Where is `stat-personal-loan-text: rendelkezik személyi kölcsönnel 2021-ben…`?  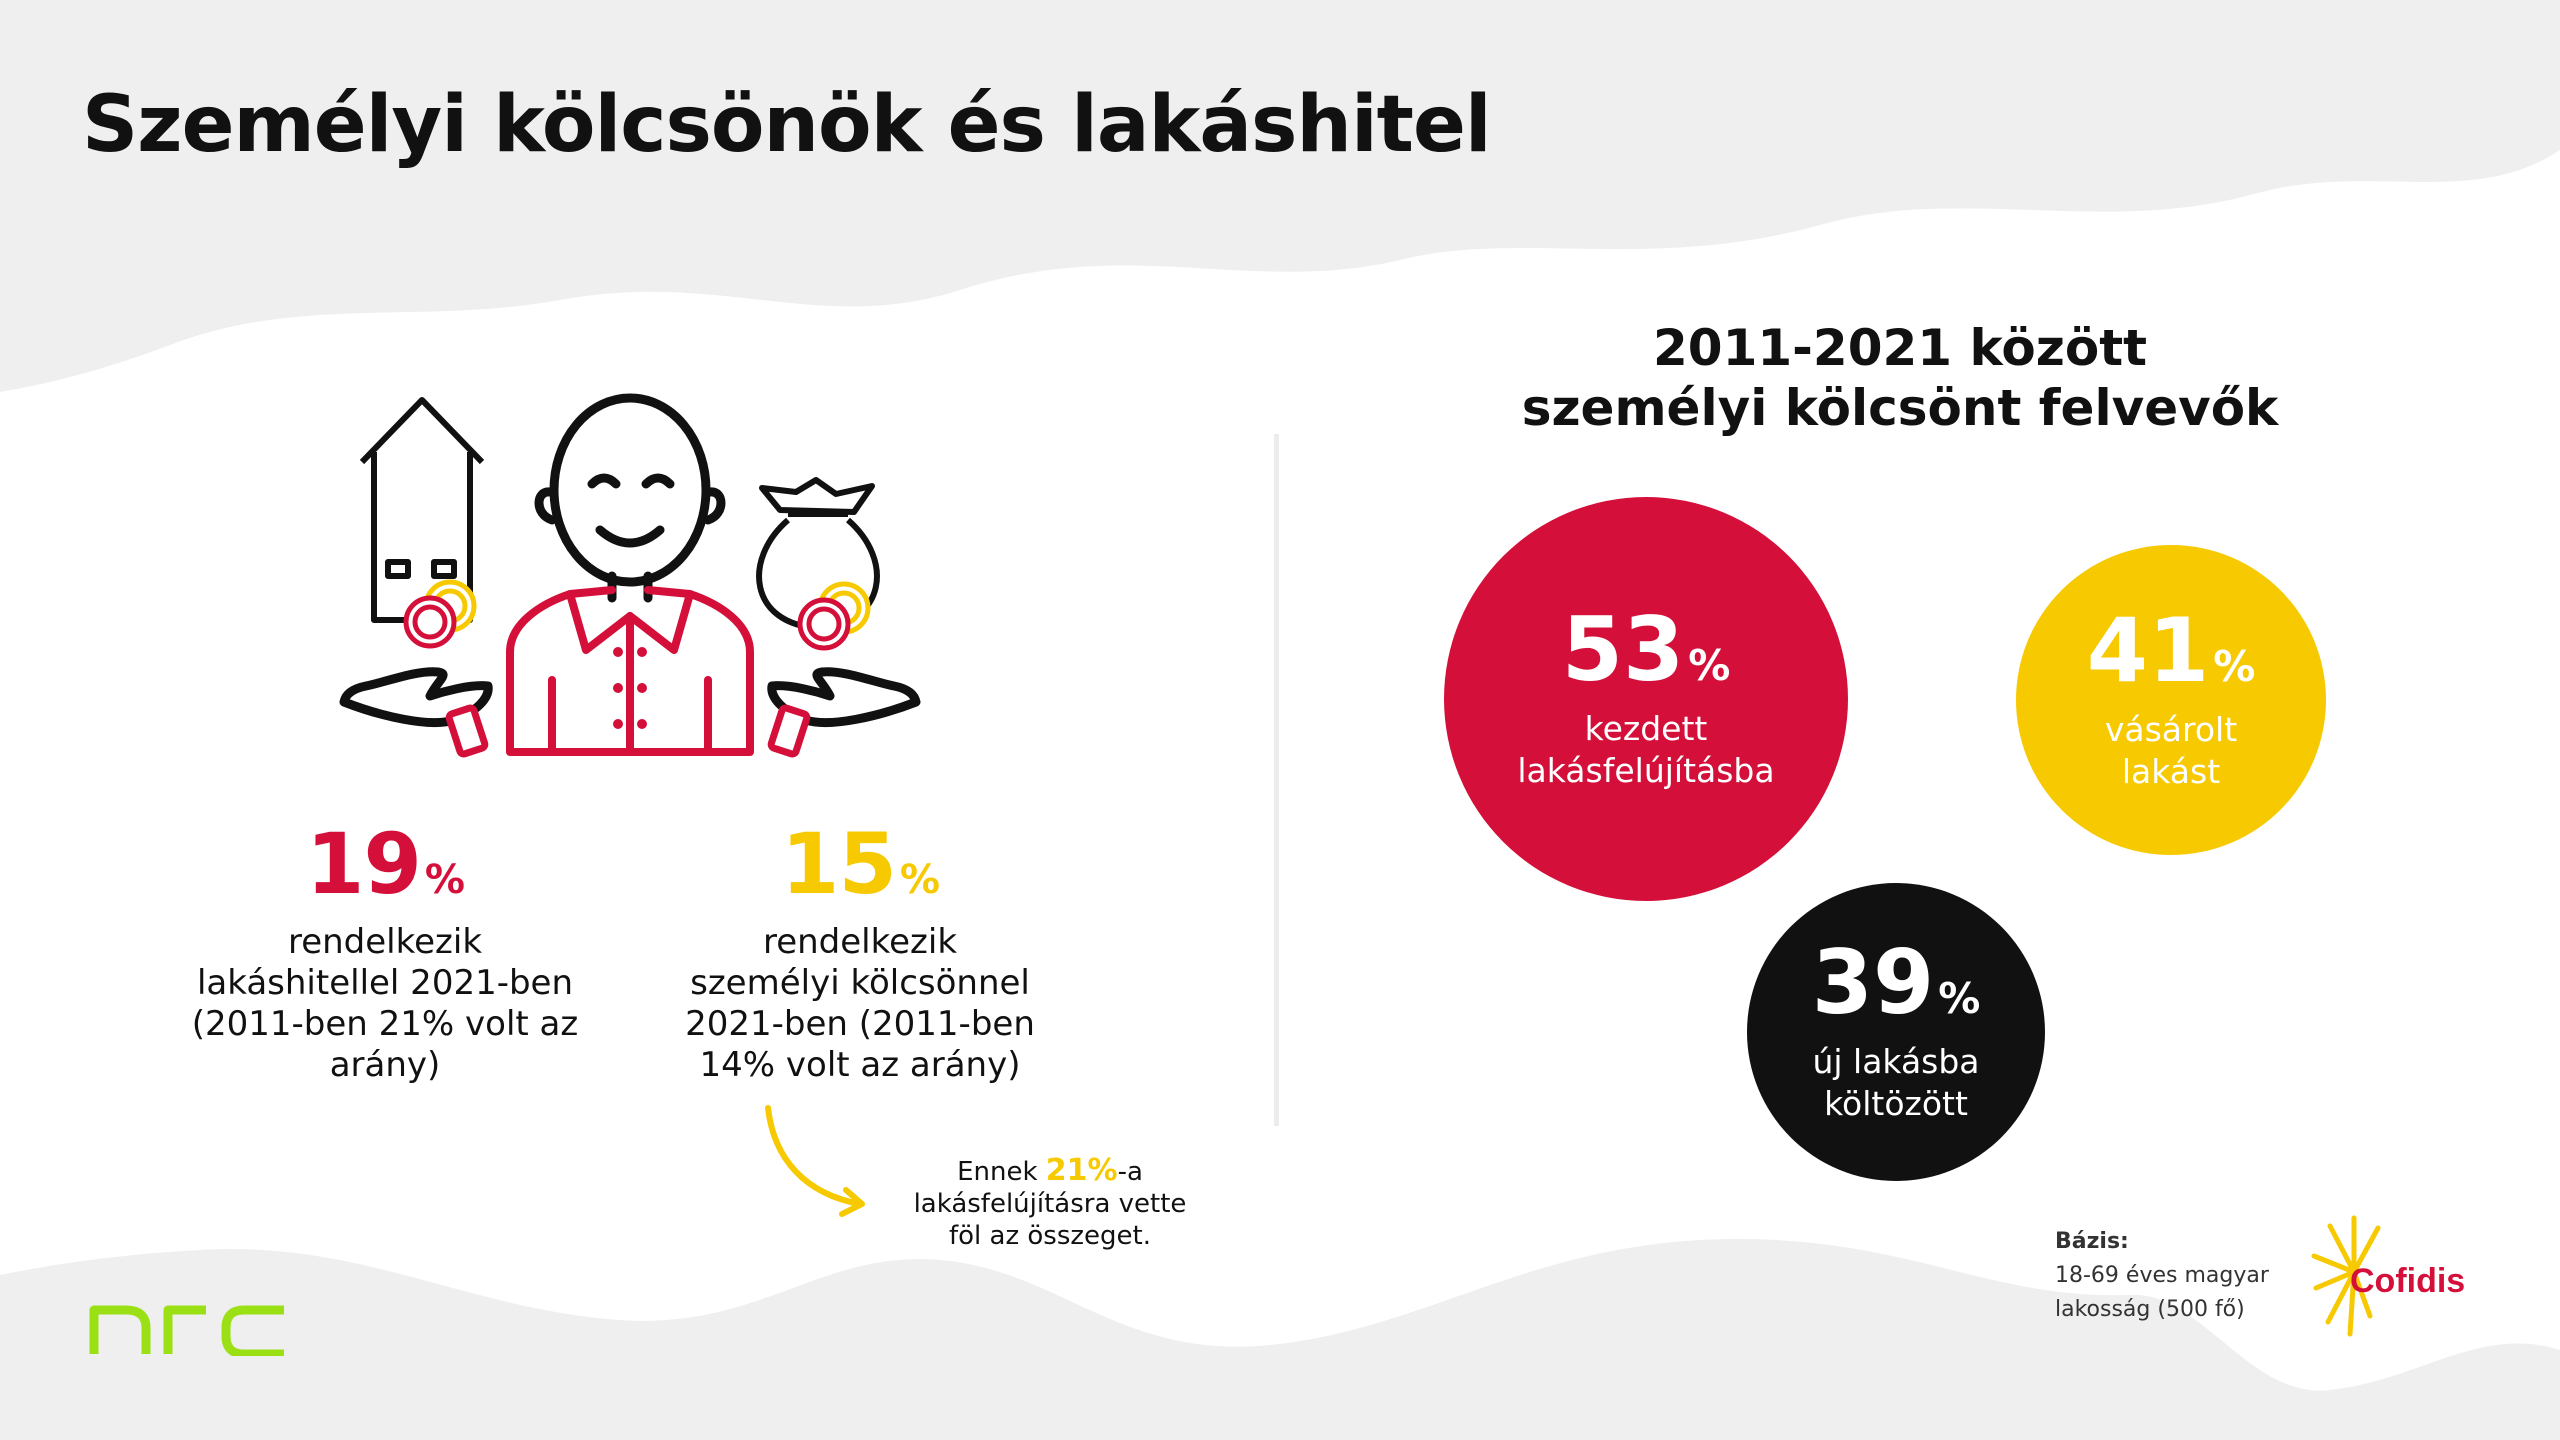
stat-personal-loan-text: rendelkezik személyi kölcsönnel 2021-ben… is located at coordinates (860, 1003).